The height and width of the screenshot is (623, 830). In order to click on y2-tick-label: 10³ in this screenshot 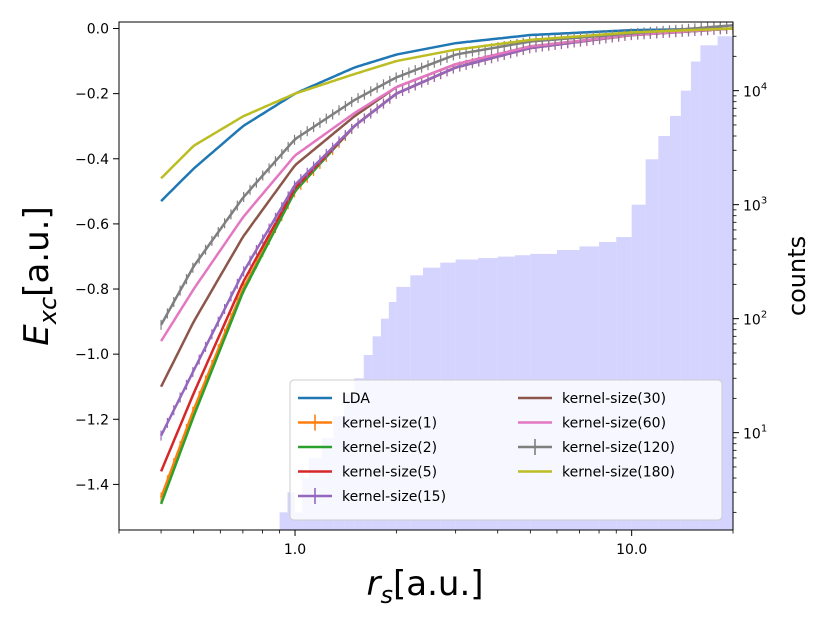, I will do `click(755, 205)`.